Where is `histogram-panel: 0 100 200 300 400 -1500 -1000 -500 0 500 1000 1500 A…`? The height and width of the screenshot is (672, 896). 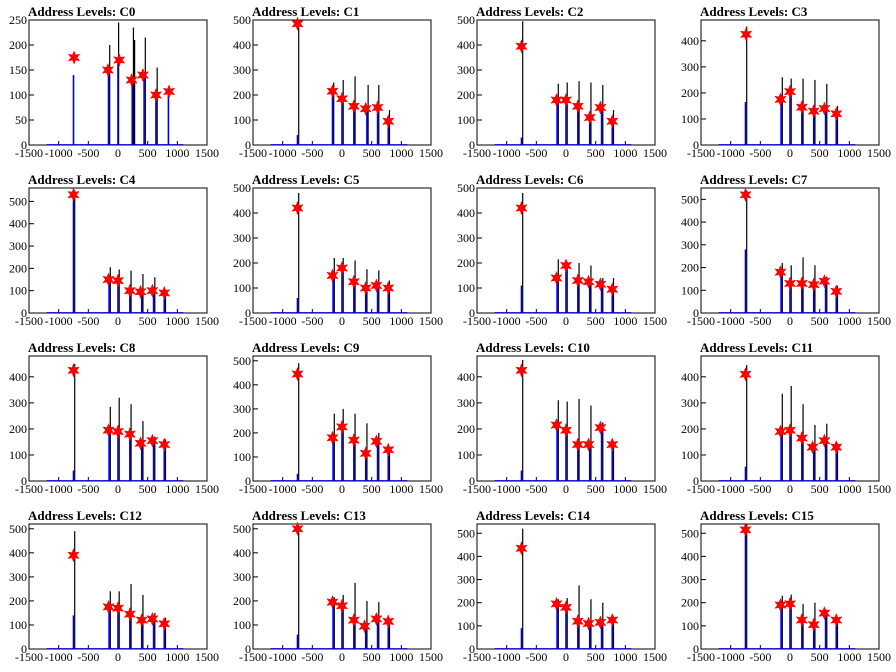 histogram-panel: 0 100 200 300 400 -1500 -1000 -500 0 500 1000 1500 A… is located at coordinates (112, 420).